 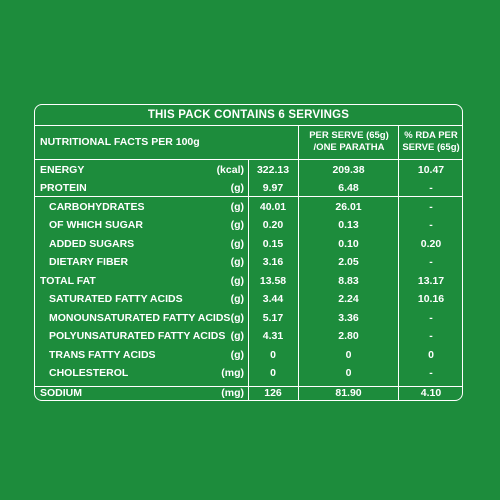 What do you see at coordinates (431, 141) in the screenshot?
I see `header-rda: % RDA PER SERVE (65g)` at bounding box center [431, 141].